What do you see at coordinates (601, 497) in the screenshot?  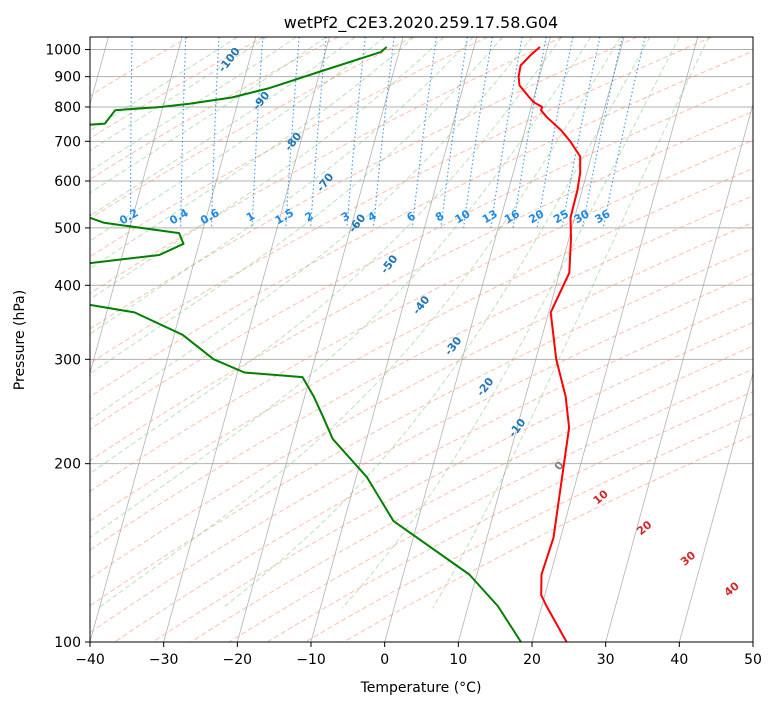 I see `dry-adiabat-label: 10` at bounding box center [601, 497].